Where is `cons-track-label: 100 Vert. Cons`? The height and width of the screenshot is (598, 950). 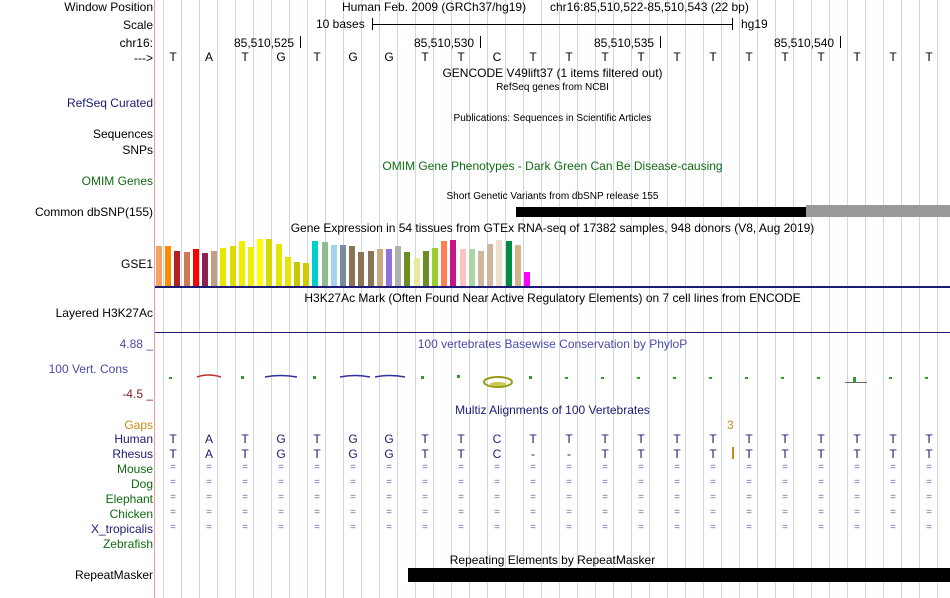 cons-track-label: 100 Vert. Cons is located at coordinates (88, 369).